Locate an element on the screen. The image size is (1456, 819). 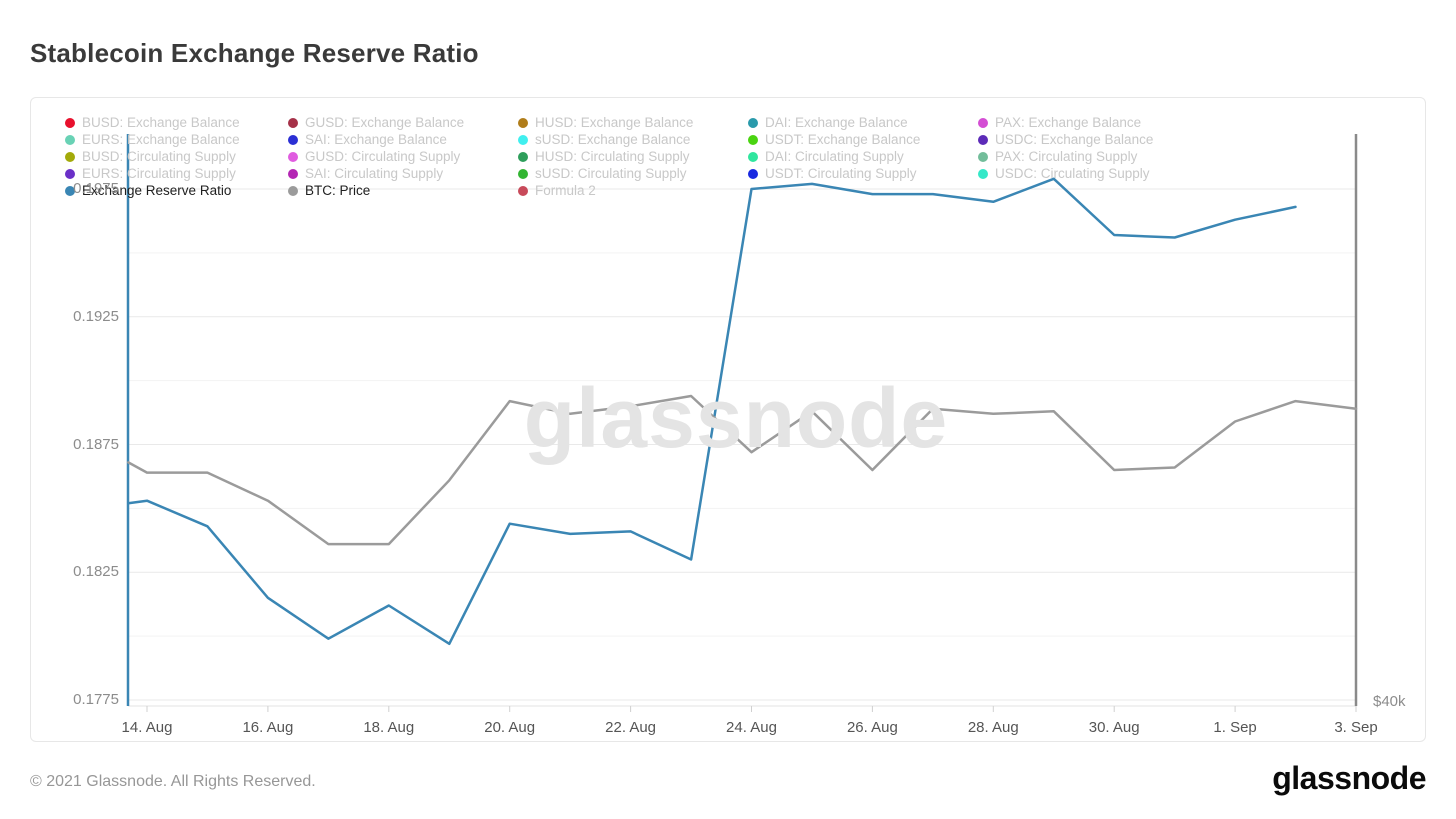
legend-item-husd-exchange-balance: HUSD: Exchange Balance is located at coordinates (605, 122).